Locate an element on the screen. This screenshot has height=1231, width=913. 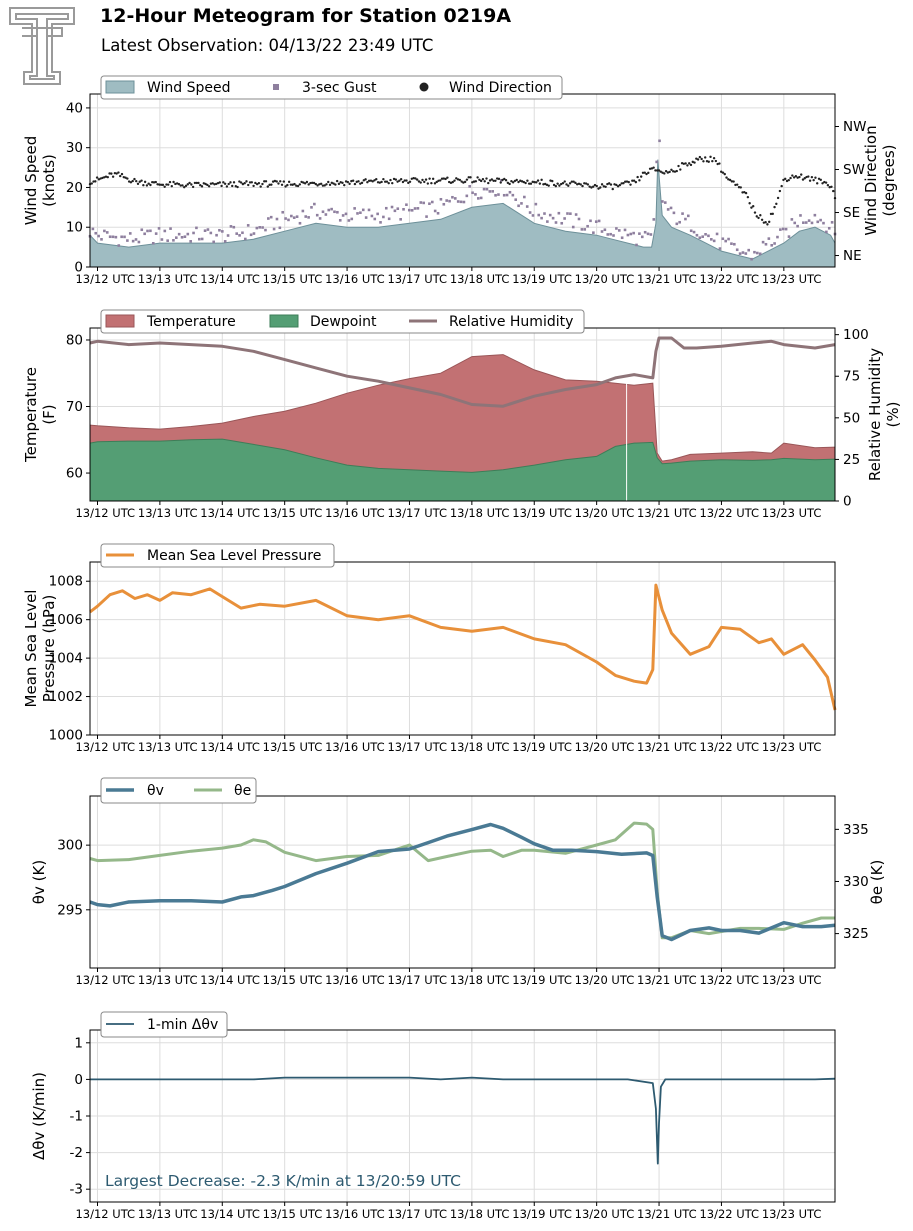
y2-tick-label: NE is located at coordinates (852, 256).